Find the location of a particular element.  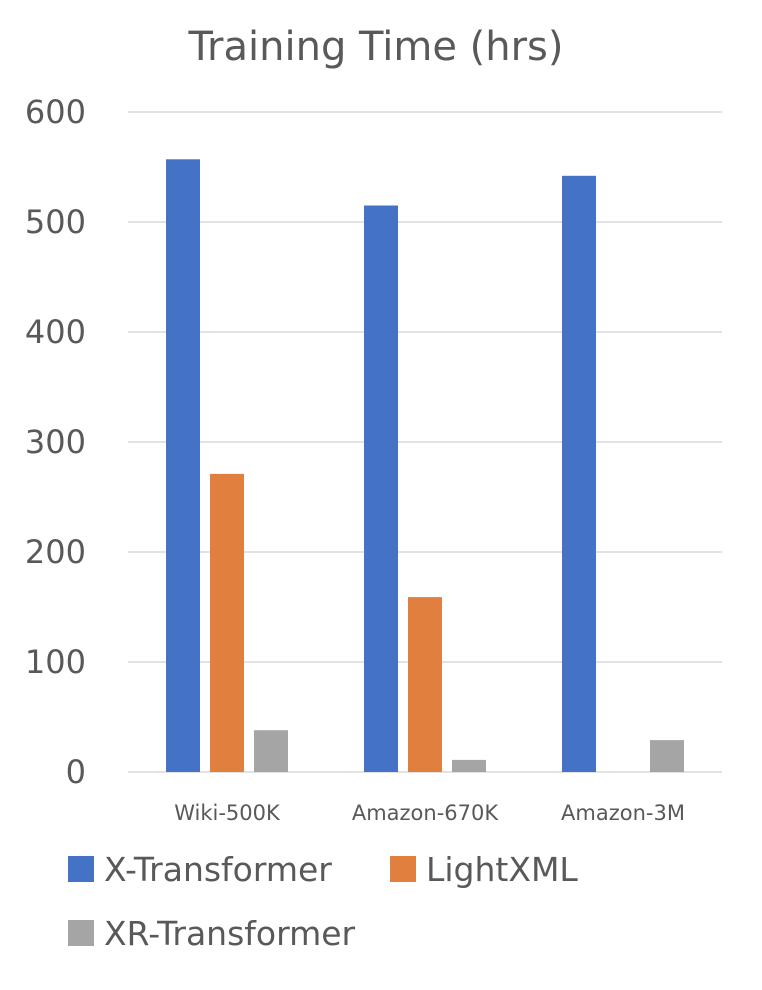

bar-x-transformer-wiki-500k is located at coordinates (183, 466).